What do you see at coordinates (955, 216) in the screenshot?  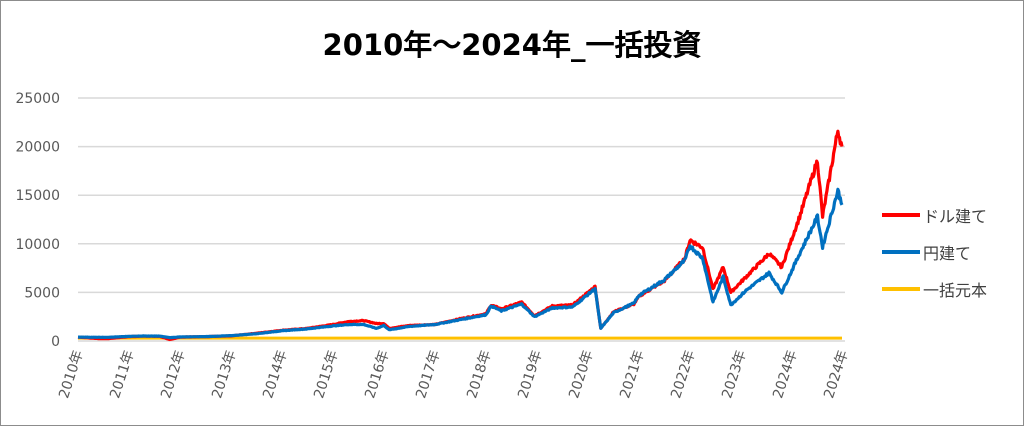 I see `legend-label-dollar: ドル建て` at bounding box center [955, 216].